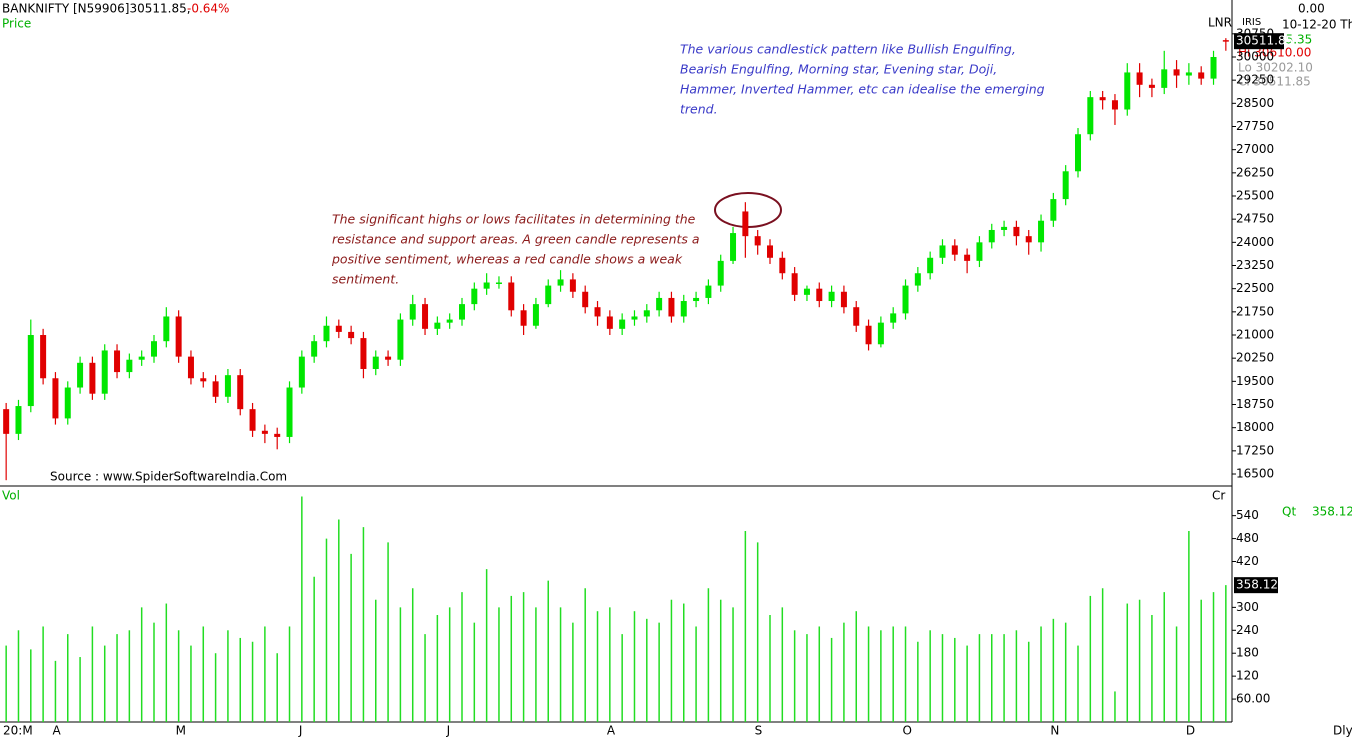  Describe the element at coordinates (1255, 103) in the screenshot. I see `y-tick-label: 28500` at that location.